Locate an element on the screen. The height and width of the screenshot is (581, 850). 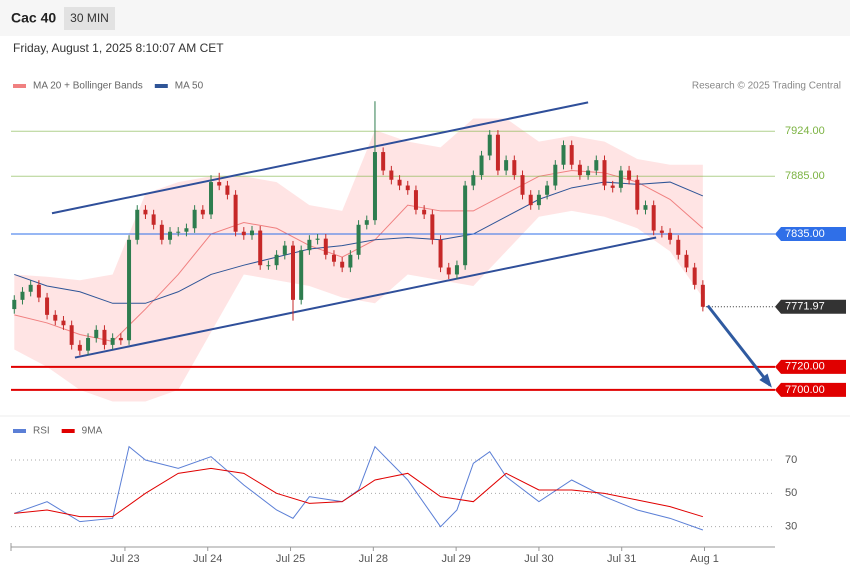
legend-label: MA 20 + Bollinger Bands is located at coordinates (88, 86).